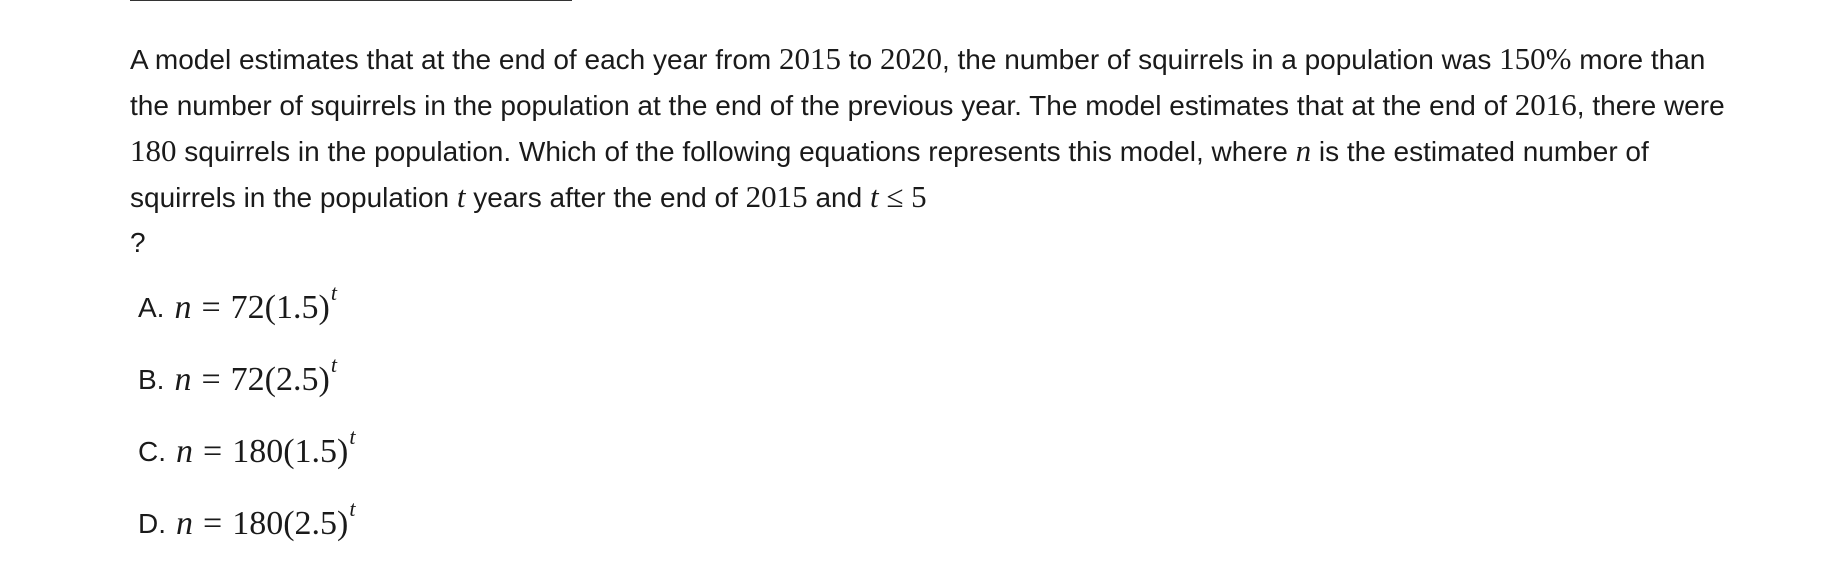  What do you see at coordinates (874, 196) in the screenshot?
I see `math-cond-var: t` at bounding box center [874, 196].